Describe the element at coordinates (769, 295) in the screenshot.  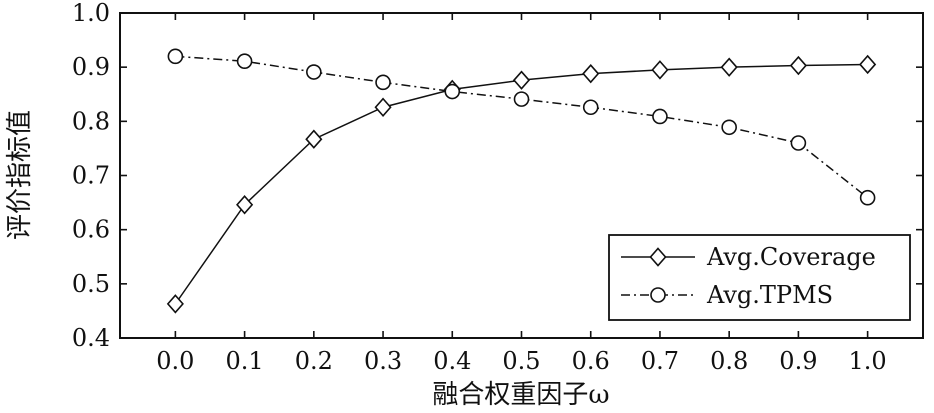
I see `legend-label: Avg.TPMS` at that location.